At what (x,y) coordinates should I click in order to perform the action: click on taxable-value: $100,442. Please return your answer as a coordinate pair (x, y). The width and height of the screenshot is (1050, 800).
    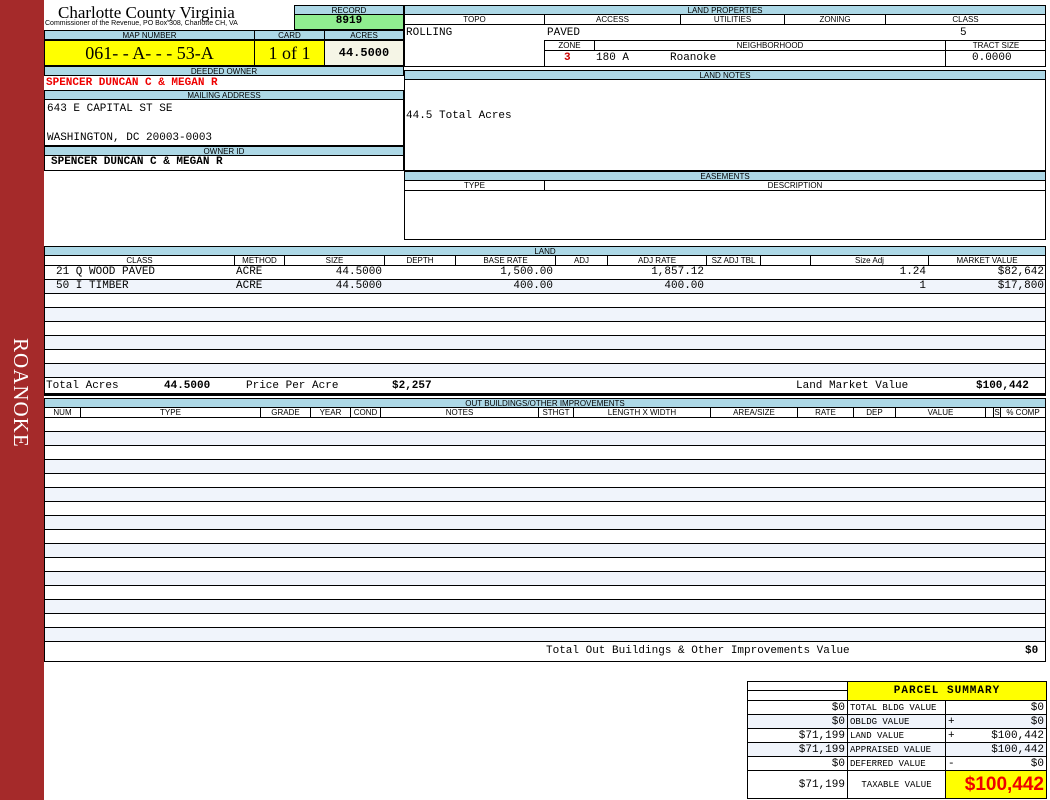
    Looking at the image, I should click on (996, 784).